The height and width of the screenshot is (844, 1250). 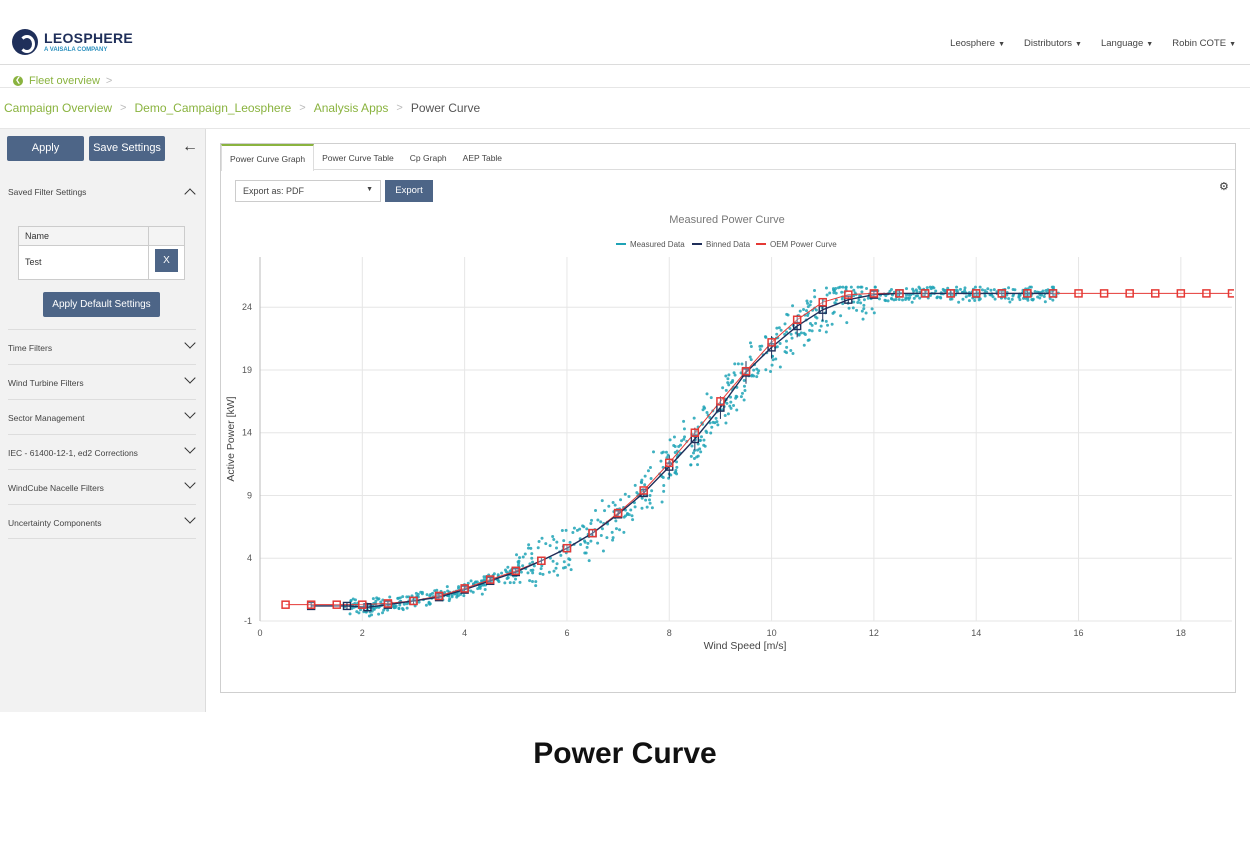 What do you see at coordinates (268, 157) in the screenshot?
I see `tab-power-curve-graph: Power Curve Graph` at bounding box center [268, 157].